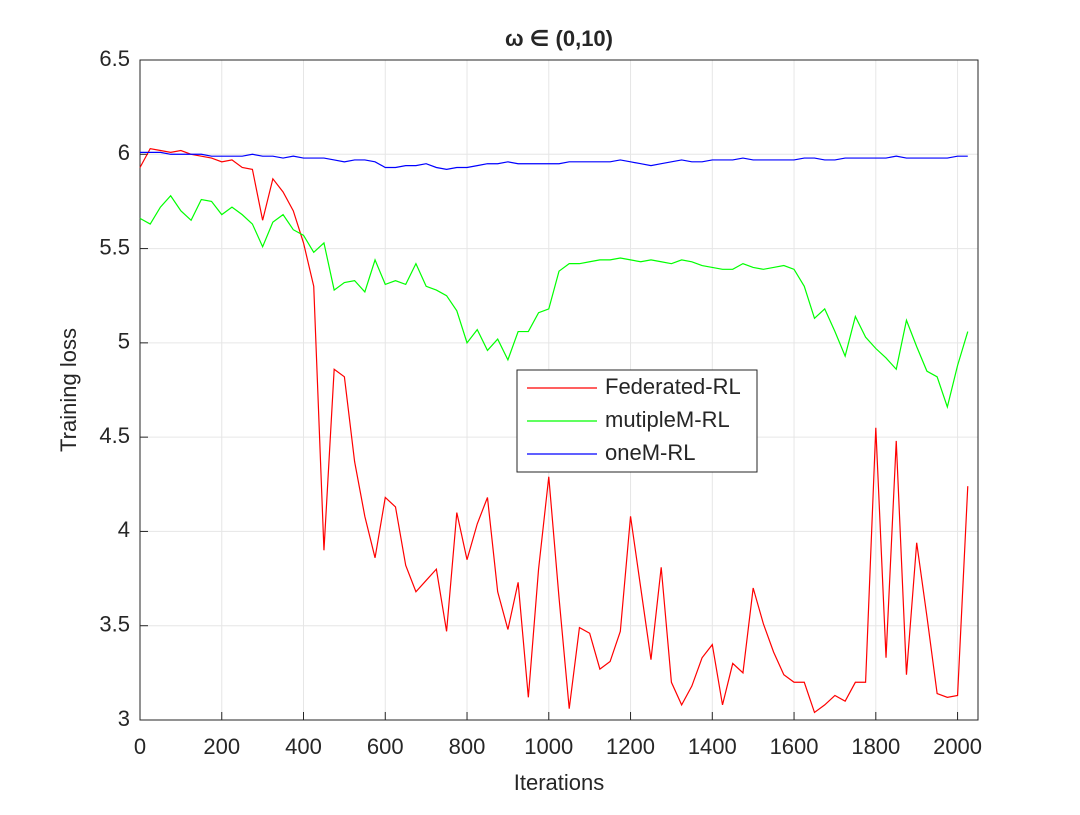  I want to click on y-tick-label: 3, so click(124, 718).